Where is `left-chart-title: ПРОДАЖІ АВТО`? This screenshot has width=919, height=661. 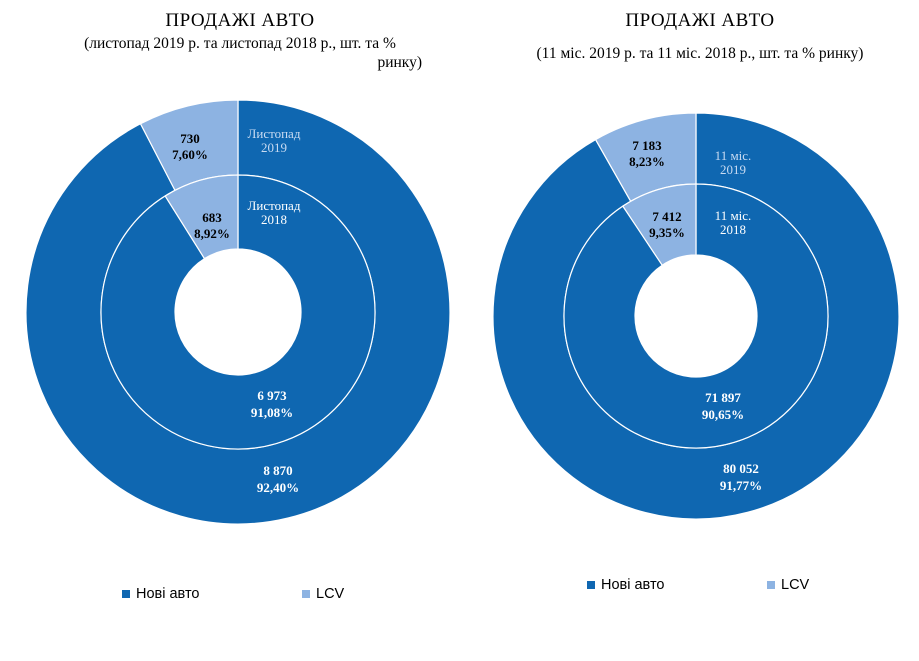
left-chart-title: ПРОДАЖІ АВТО is located at coordinates (240, 20).